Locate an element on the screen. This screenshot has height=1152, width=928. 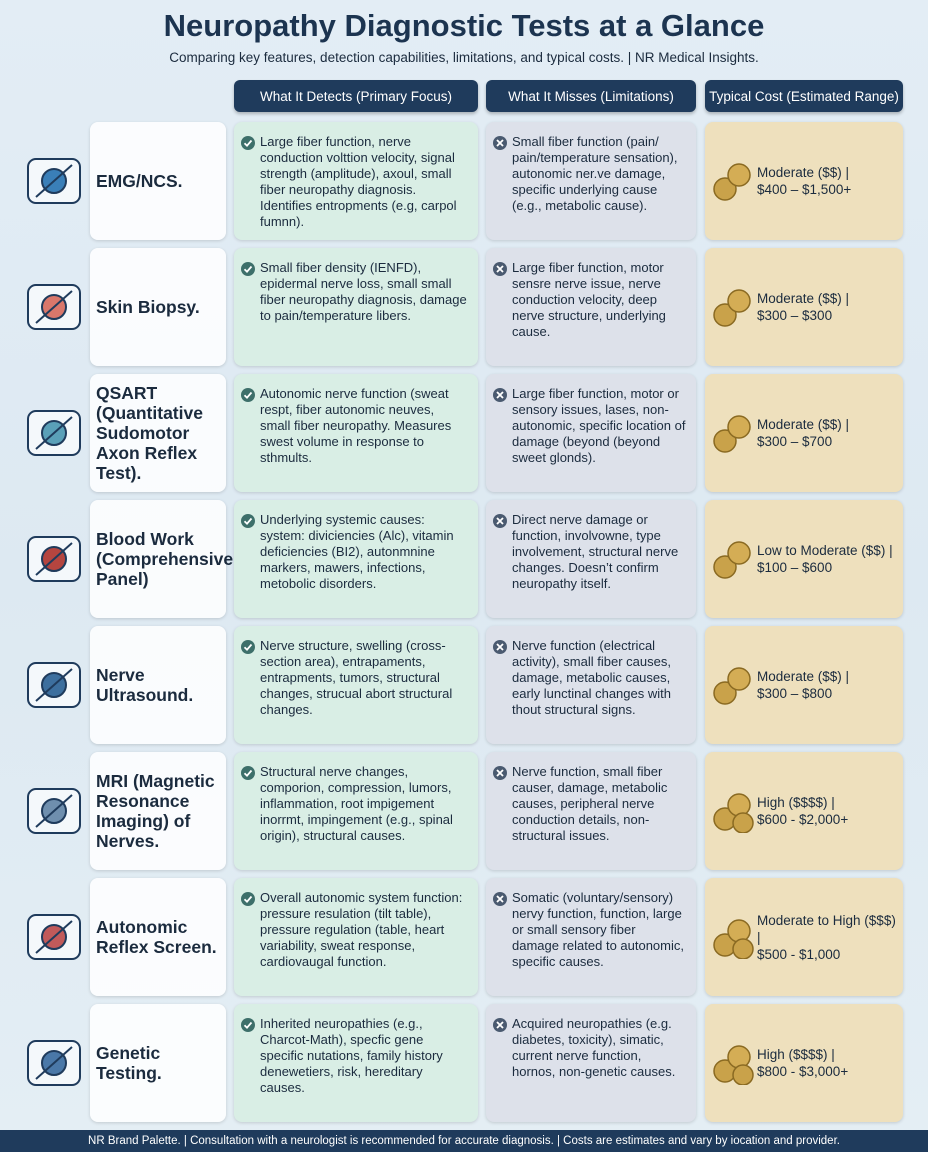
cost-text: High ($$$$) | $800 - $3,000+ is located at coordinates (802, 1063).